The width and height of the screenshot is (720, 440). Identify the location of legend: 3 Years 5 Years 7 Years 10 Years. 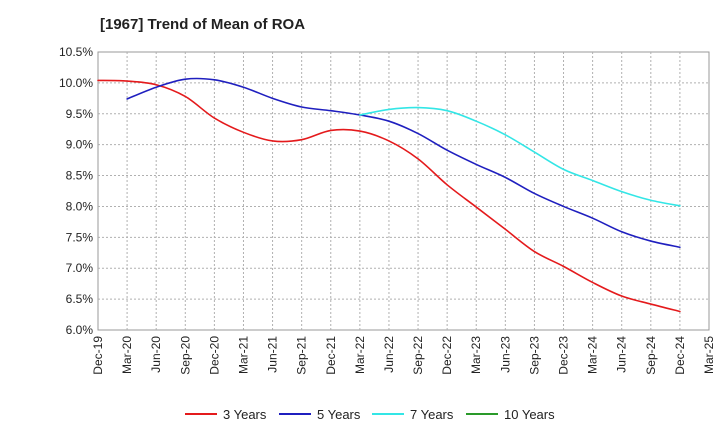
(370, 414).